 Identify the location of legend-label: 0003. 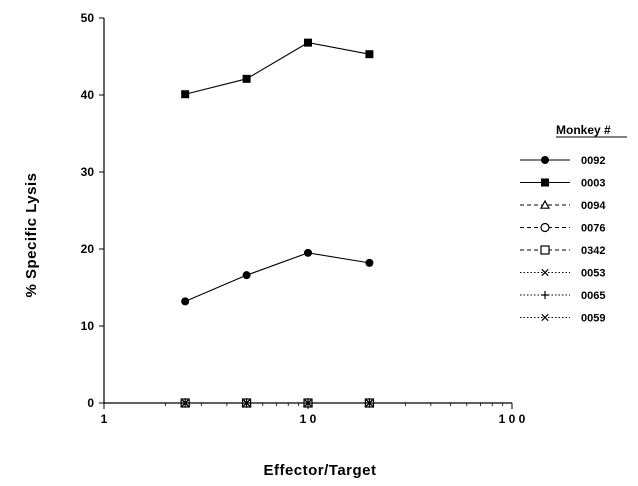
(593, 184).